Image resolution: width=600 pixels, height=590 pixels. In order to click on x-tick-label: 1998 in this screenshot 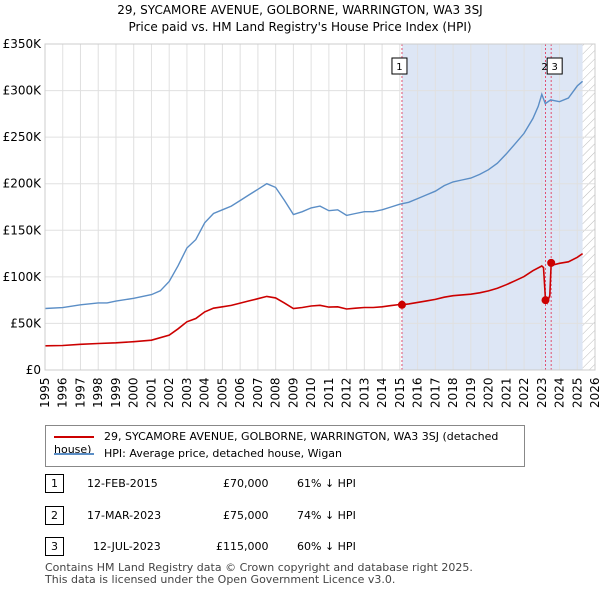, I will do `click(98, 392)`.